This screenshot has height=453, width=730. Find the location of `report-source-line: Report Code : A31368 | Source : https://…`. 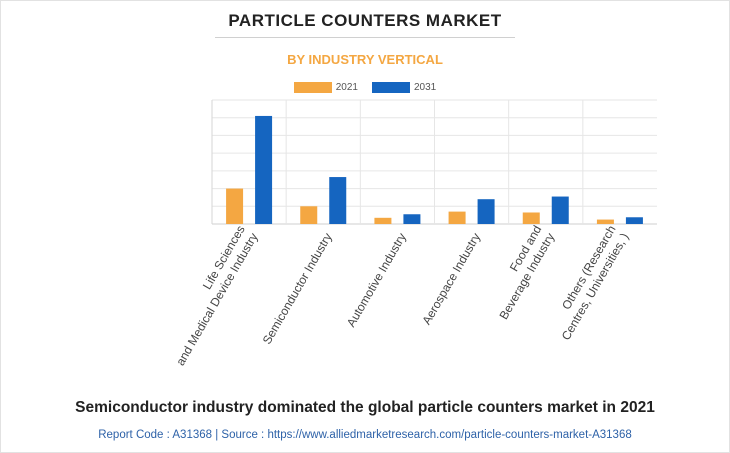

report-source-line: Report Code : A31368 | Source : https://… is located at coordinates (365, 435).